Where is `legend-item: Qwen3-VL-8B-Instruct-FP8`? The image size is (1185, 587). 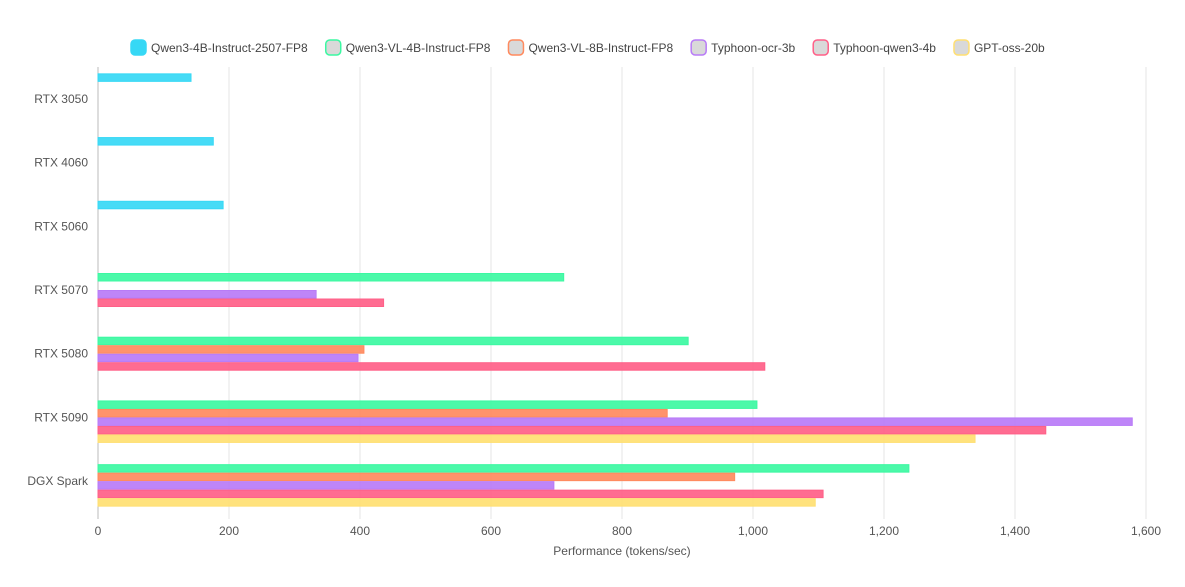
legend-item: Qwen3-VL-8B-Instruct-FP8 is located at coordinates (590, 47).